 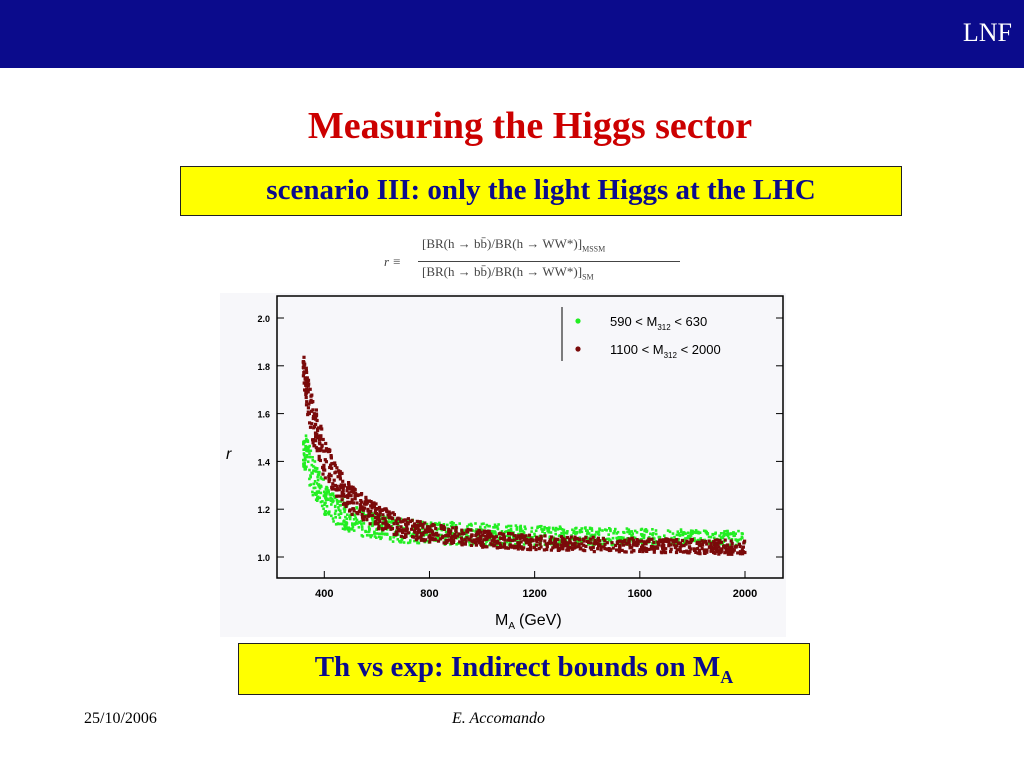 What do you see at coordinates (648, 337) in the screenshot?
I see `legend: 590 < M312 < 630 1100 < M312 < 2000` at bounding box center [648, 337].